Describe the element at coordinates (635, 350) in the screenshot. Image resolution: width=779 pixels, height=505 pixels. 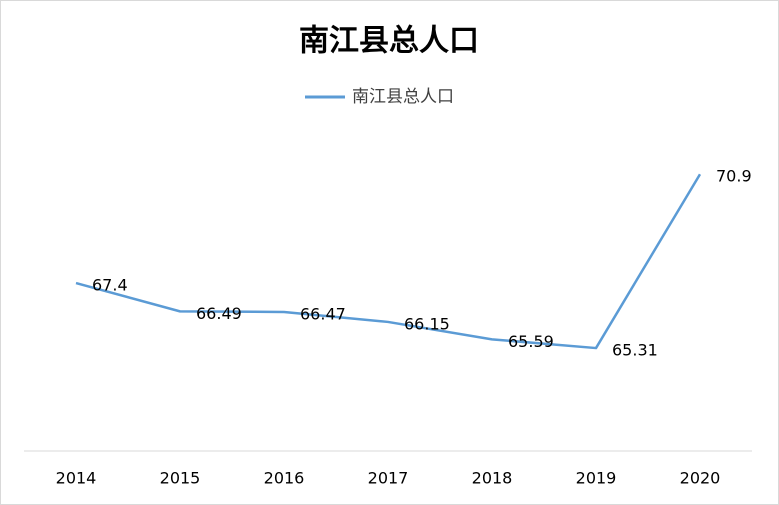
I see `data-label: 65.31` at that location.